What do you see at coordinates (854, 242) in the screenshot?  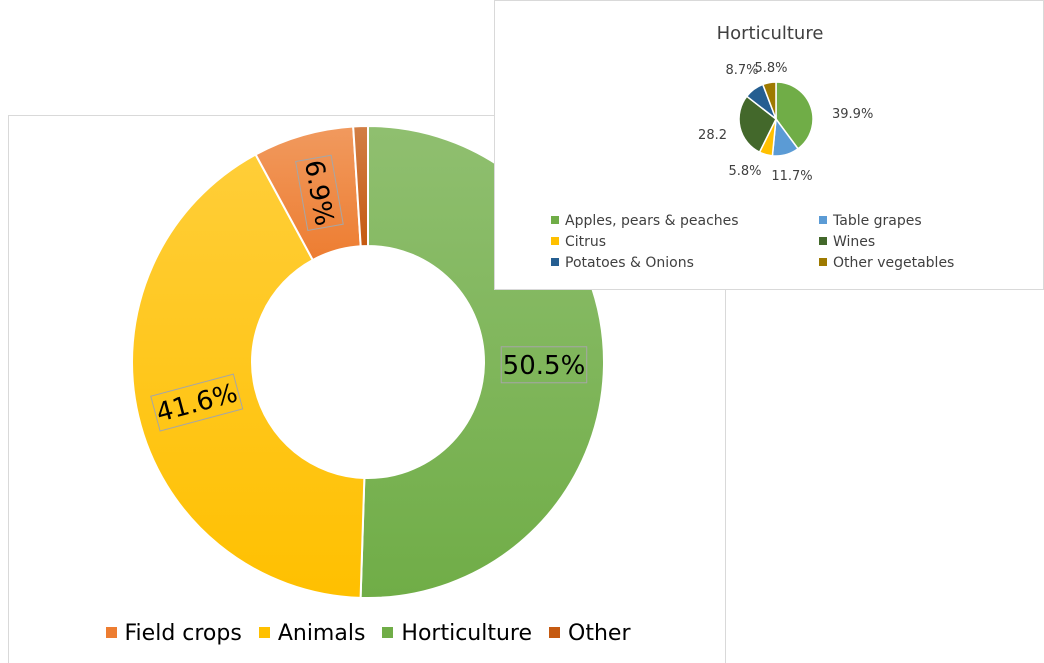 I see `legend-label: Wines` at bounding box center [854, 242].